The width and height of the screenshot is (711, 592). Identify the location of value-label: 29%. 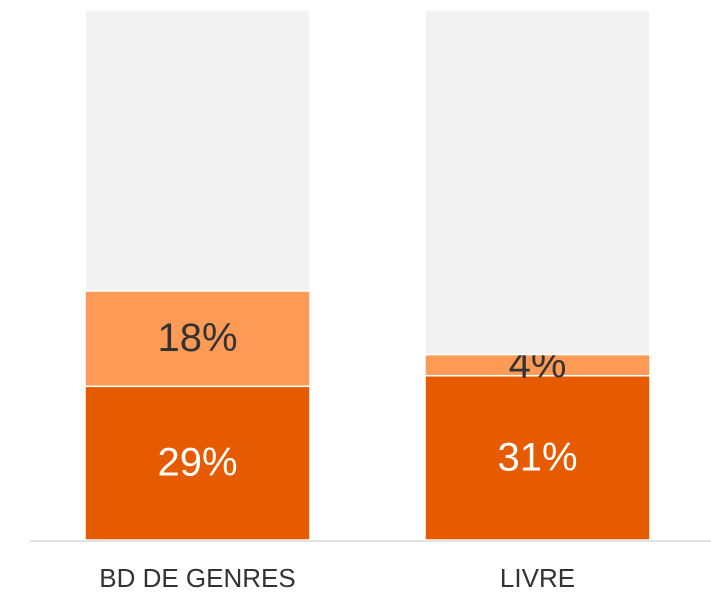
(197, 463).